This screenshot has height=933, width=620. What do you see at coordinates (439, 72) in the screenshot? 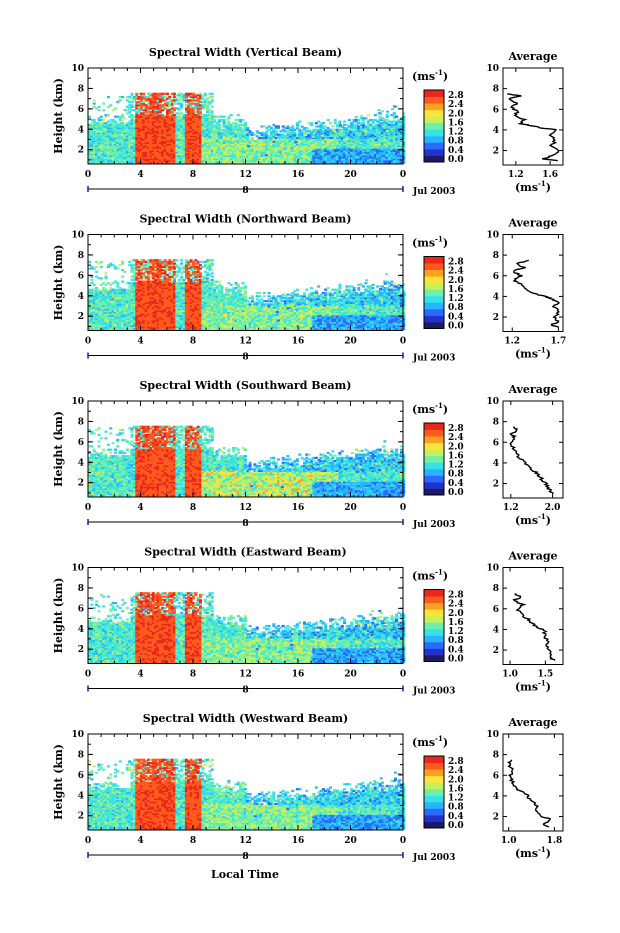
I see `colorbar-unit-exp: -1` at bounding box center [439, 72].